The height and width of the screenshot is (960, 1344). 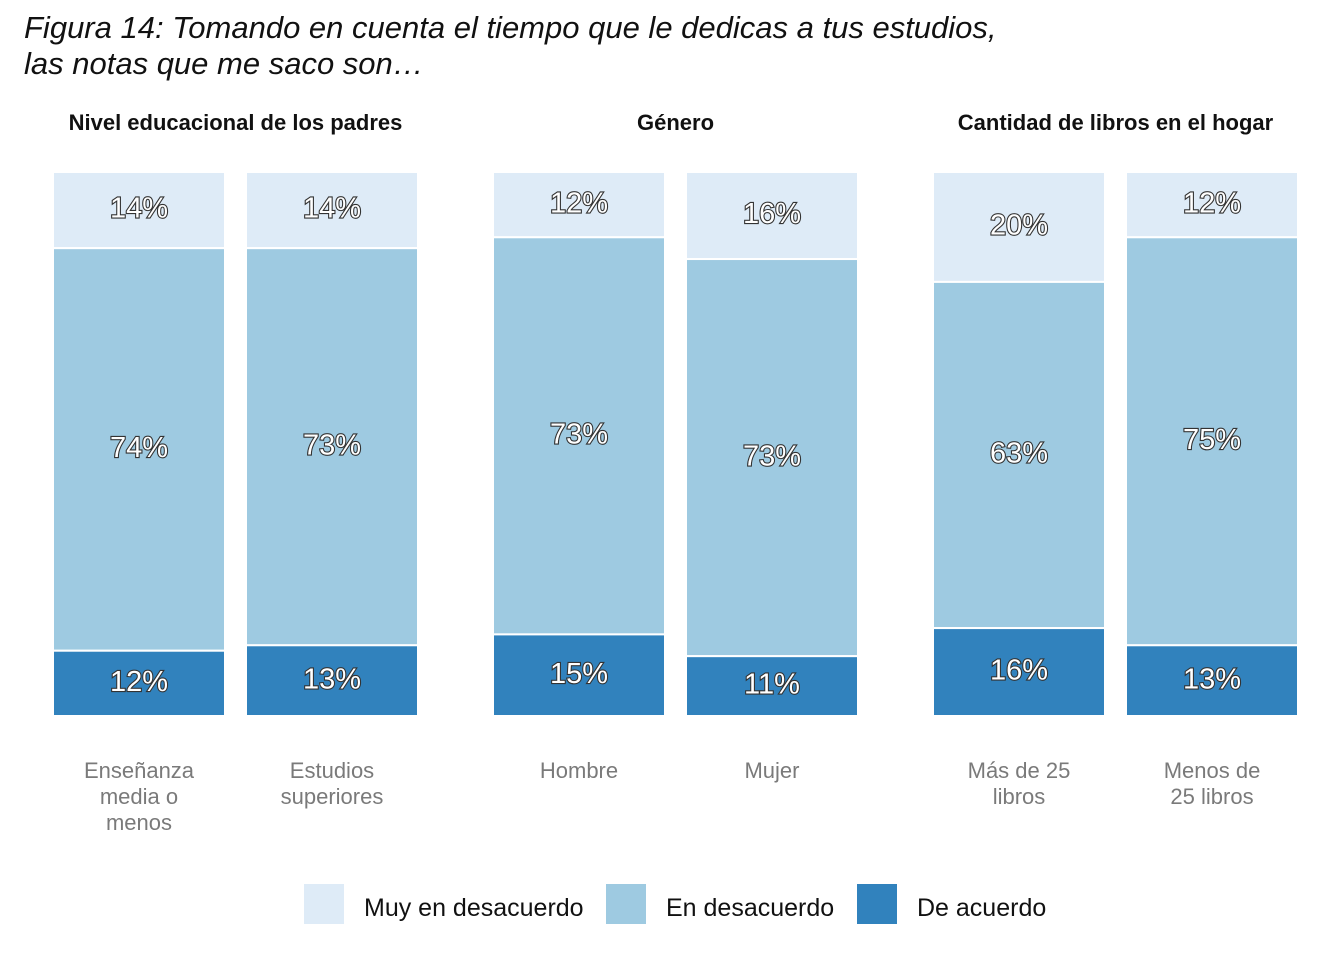 I want to click on bar-group: 14% 73% 13% Estudios superiores, so click(x=332, y=490).